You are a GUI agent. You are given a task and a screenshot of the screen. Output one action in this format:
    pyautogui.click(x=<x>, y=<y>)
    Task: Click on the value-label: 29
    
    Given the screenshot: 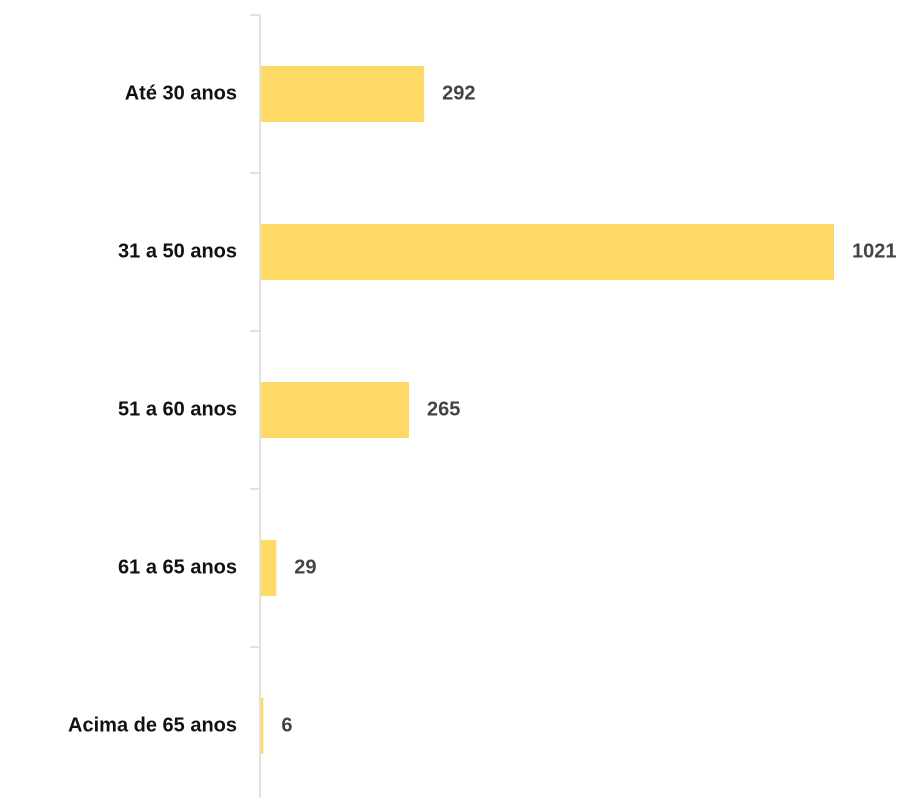 What is the action you would take?
    pyautogui.click(x=305, y=567)
    